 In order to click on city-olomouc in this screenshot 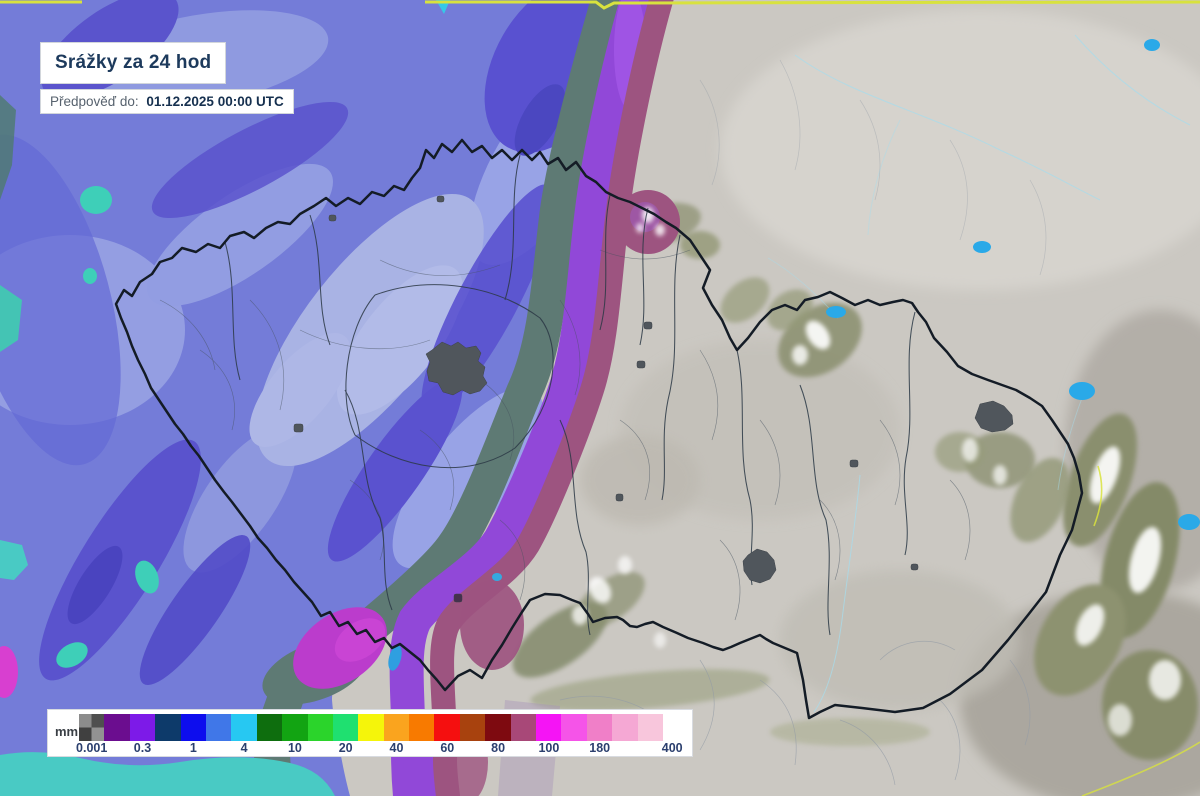, I will do `click(854, 463)`.